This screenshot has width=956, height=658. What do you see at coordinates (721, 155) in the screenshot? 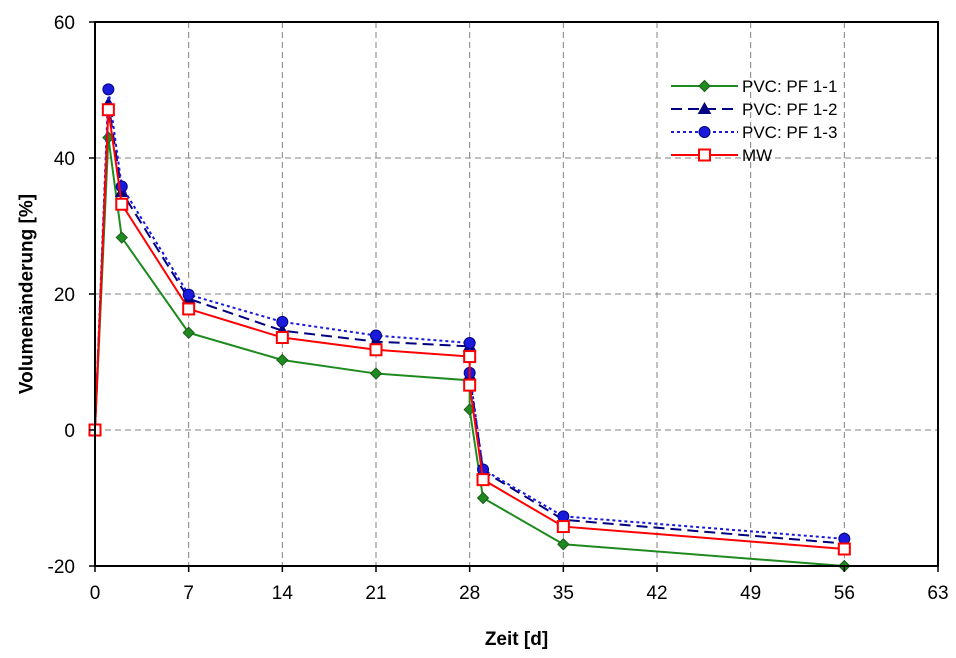
I see `legend-entry: MW` at bounding box center [721, 155].